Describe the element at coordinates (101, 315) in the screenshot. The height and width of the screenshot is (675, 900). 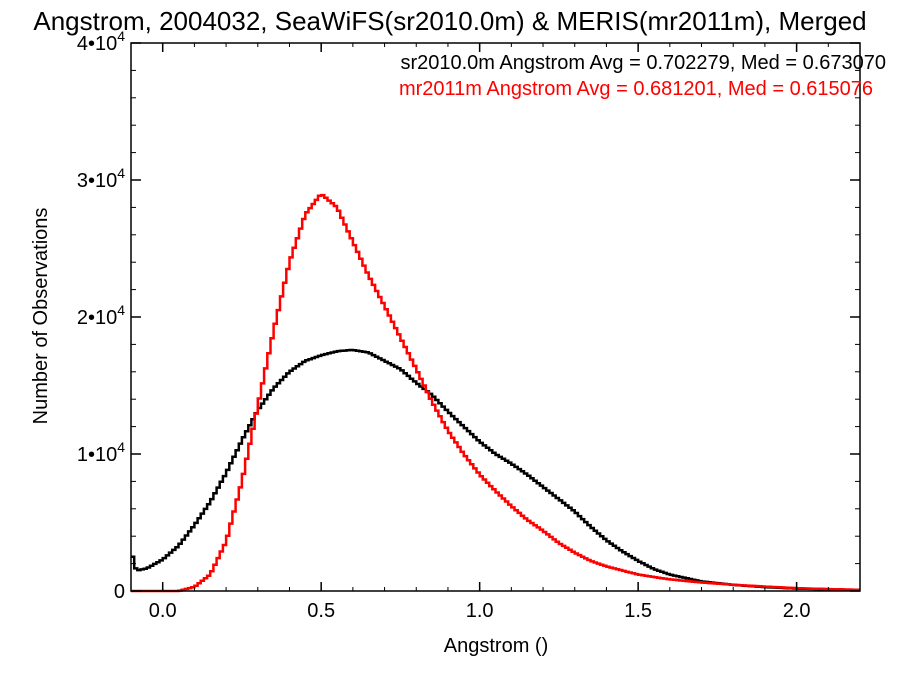
I see `y-tick-label: 2•104` at that location.